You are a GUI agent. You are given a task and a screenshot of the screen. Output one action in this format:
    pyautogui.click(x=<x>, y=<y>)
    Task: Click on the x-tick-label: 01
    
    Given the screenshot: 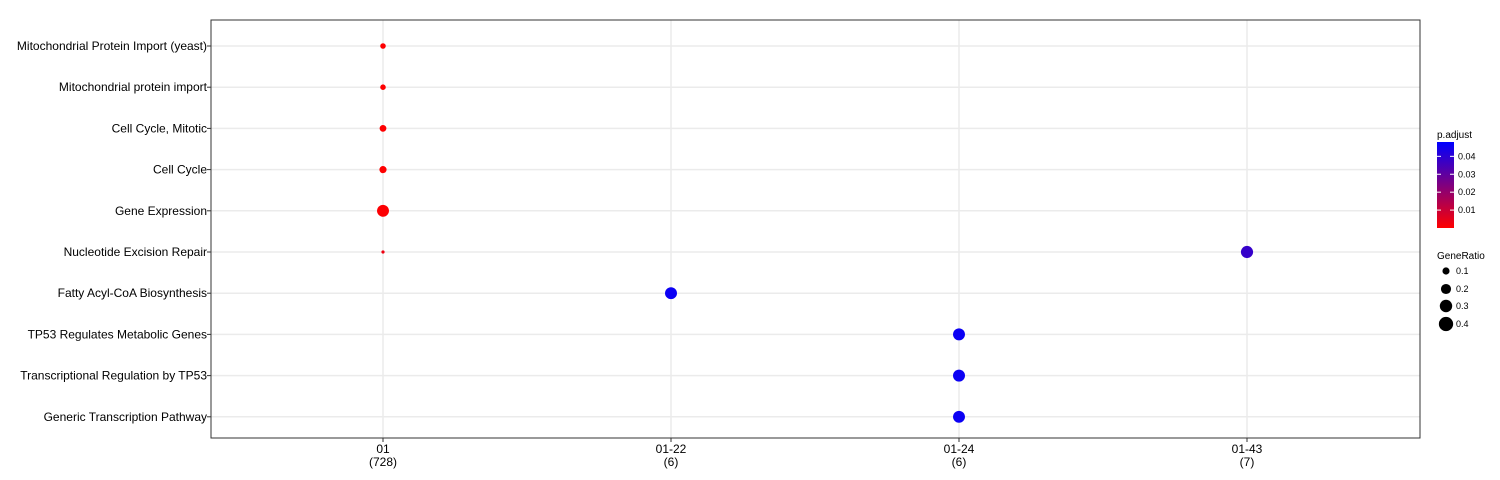 What is the action you would take?
    pyautogui.click(x=383, y=449)
    